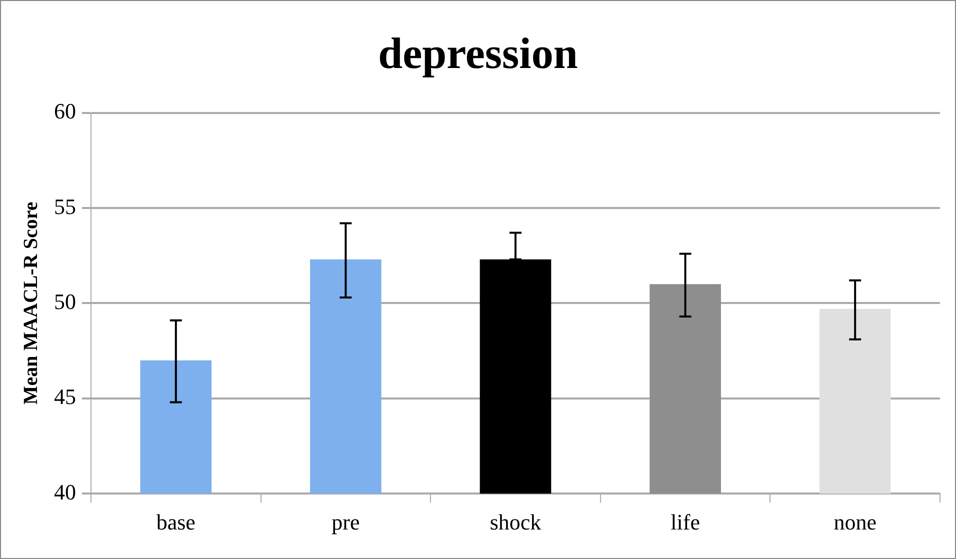 This screenshot has height=559, width=956. I want to click on y-tick-label: 60, so click(65, 111).